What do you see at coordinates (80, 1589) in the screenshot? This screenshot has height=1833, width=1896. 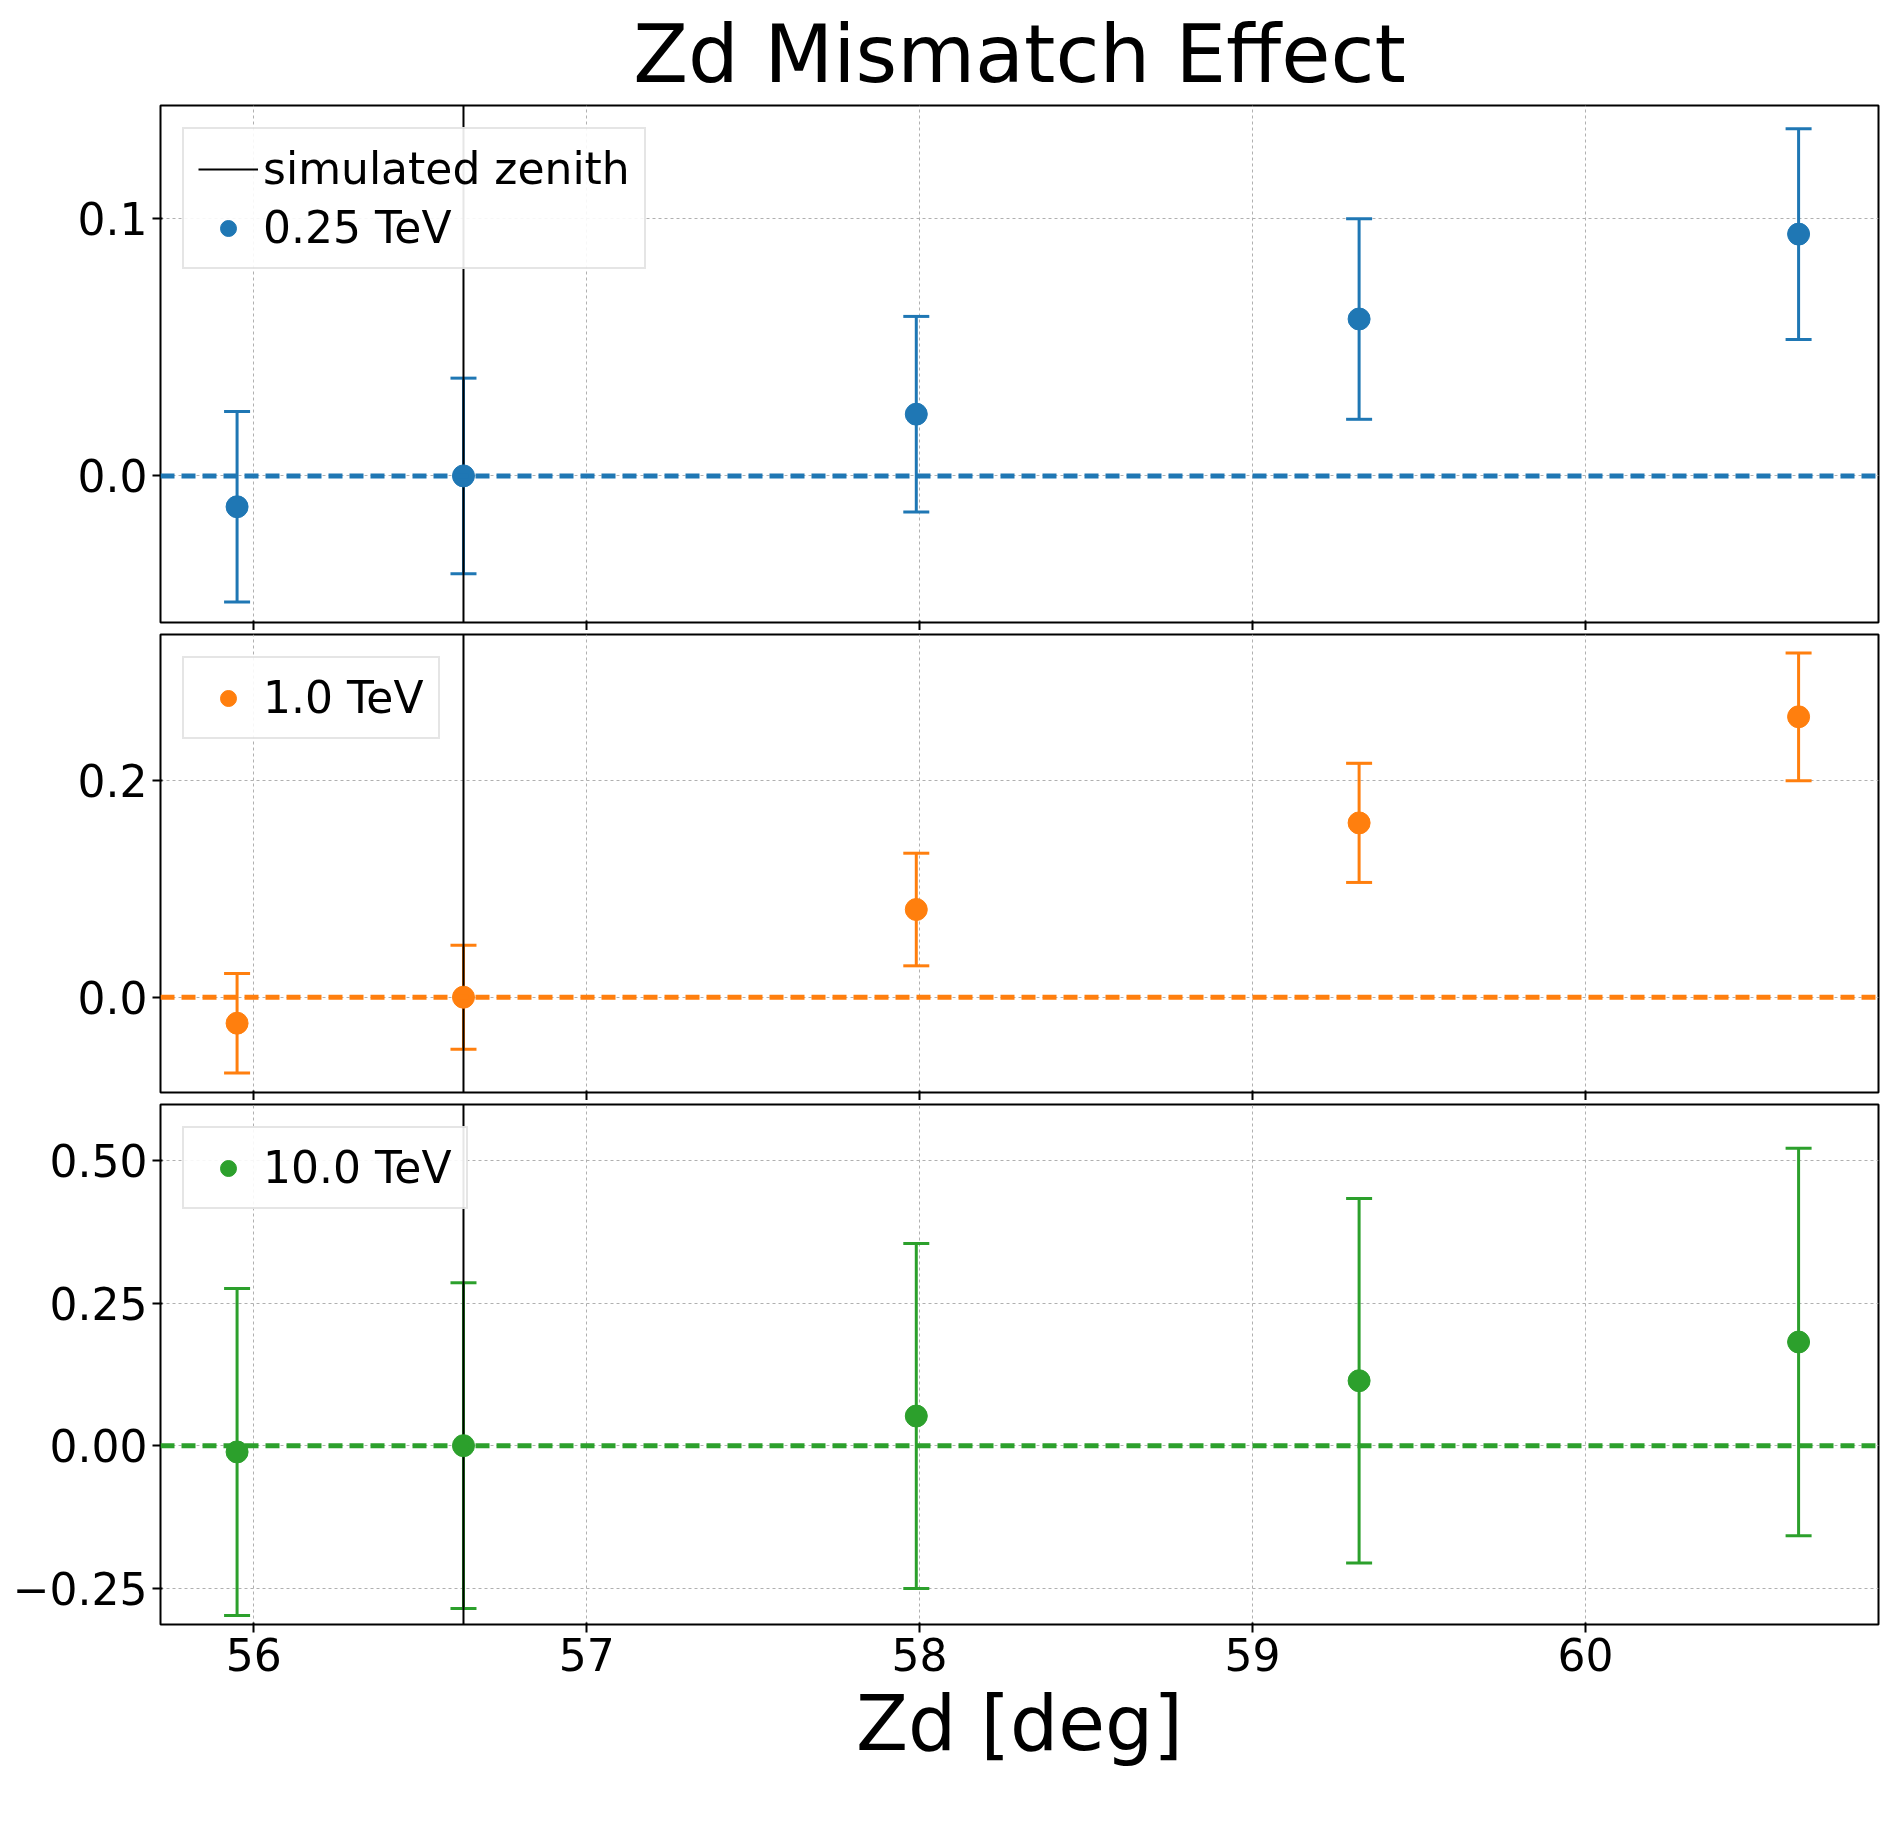 I see `y-tick-label: −0.25` at bounding box center [80, 1589].